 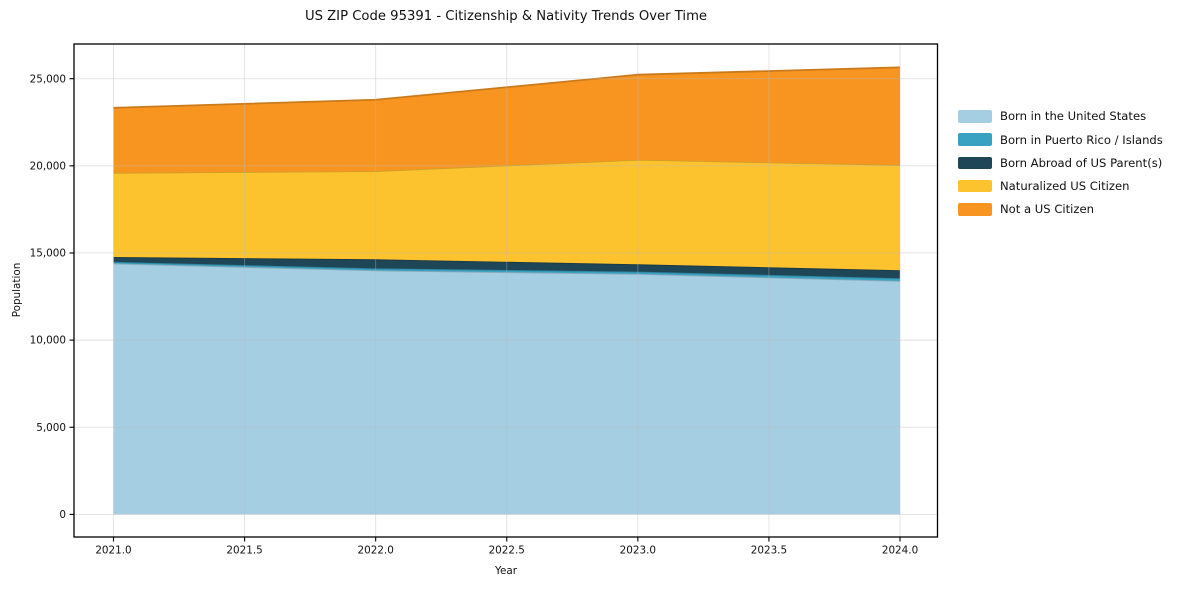 I want to click on x-axis-label: Year, so click(x=506, y=571).